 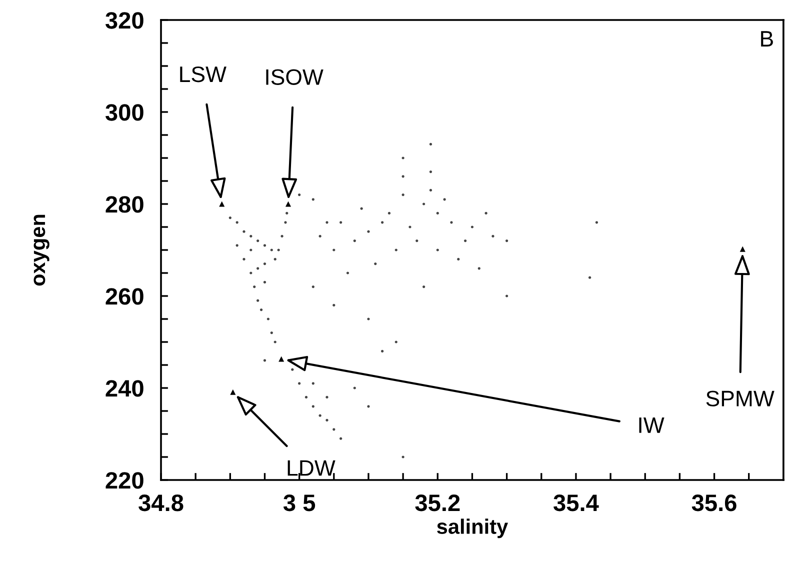 What do you see at coordinates (312, 468) in the screenshot?
I see `annotation: LDW` at bounding box center [312, 468].